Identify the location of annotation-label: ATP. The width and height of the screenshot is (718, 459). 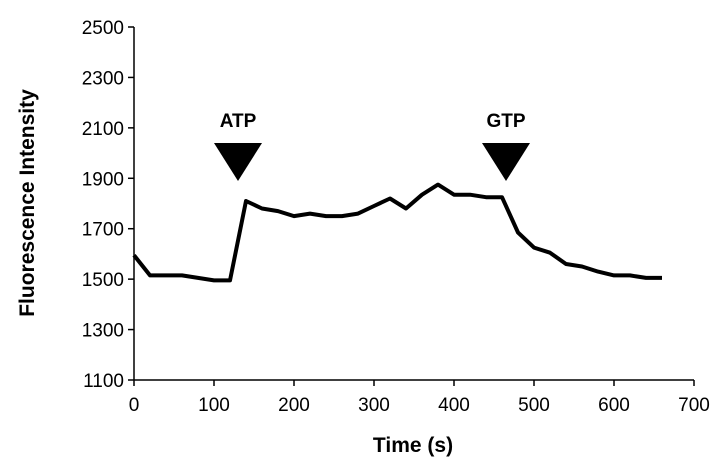
(238, 121).